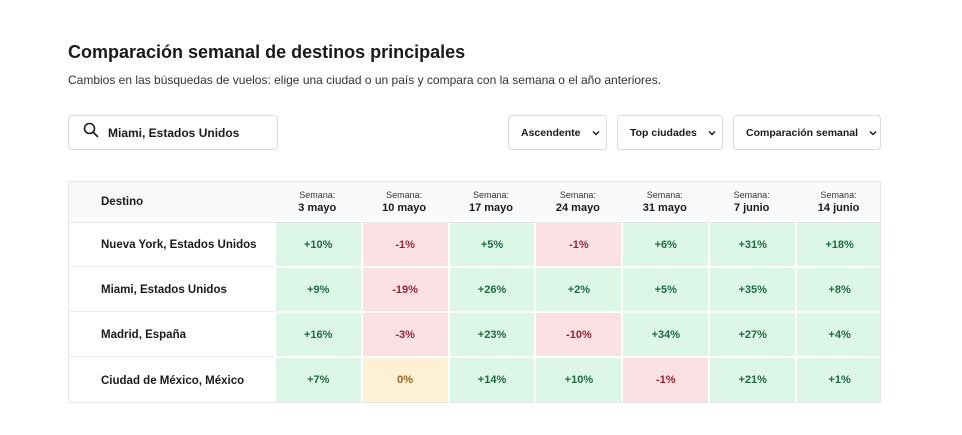 The image size is (962, 435). I want to click on change-cell: +2%, so click(578, 290).